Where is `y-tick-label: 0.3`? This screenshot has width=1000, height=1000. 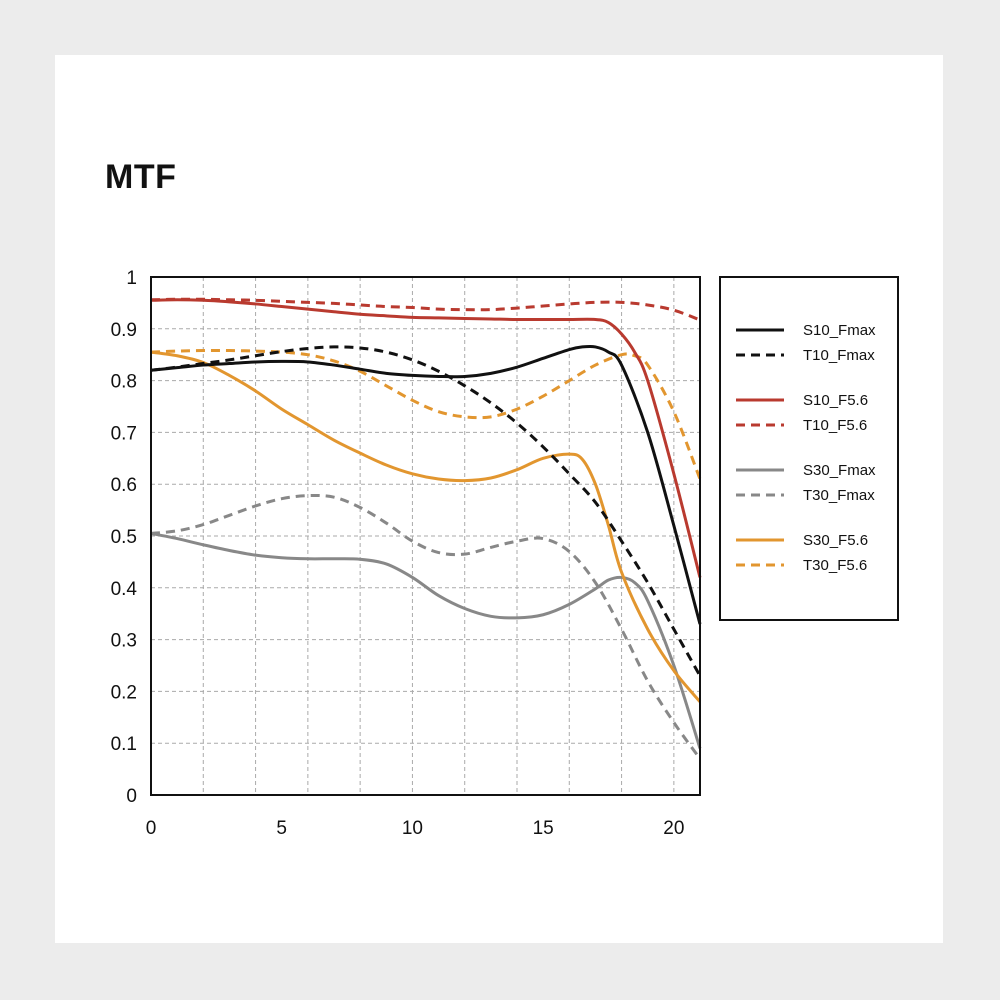 y-tick-label: 0.3 is located at coordinates (124, 641).